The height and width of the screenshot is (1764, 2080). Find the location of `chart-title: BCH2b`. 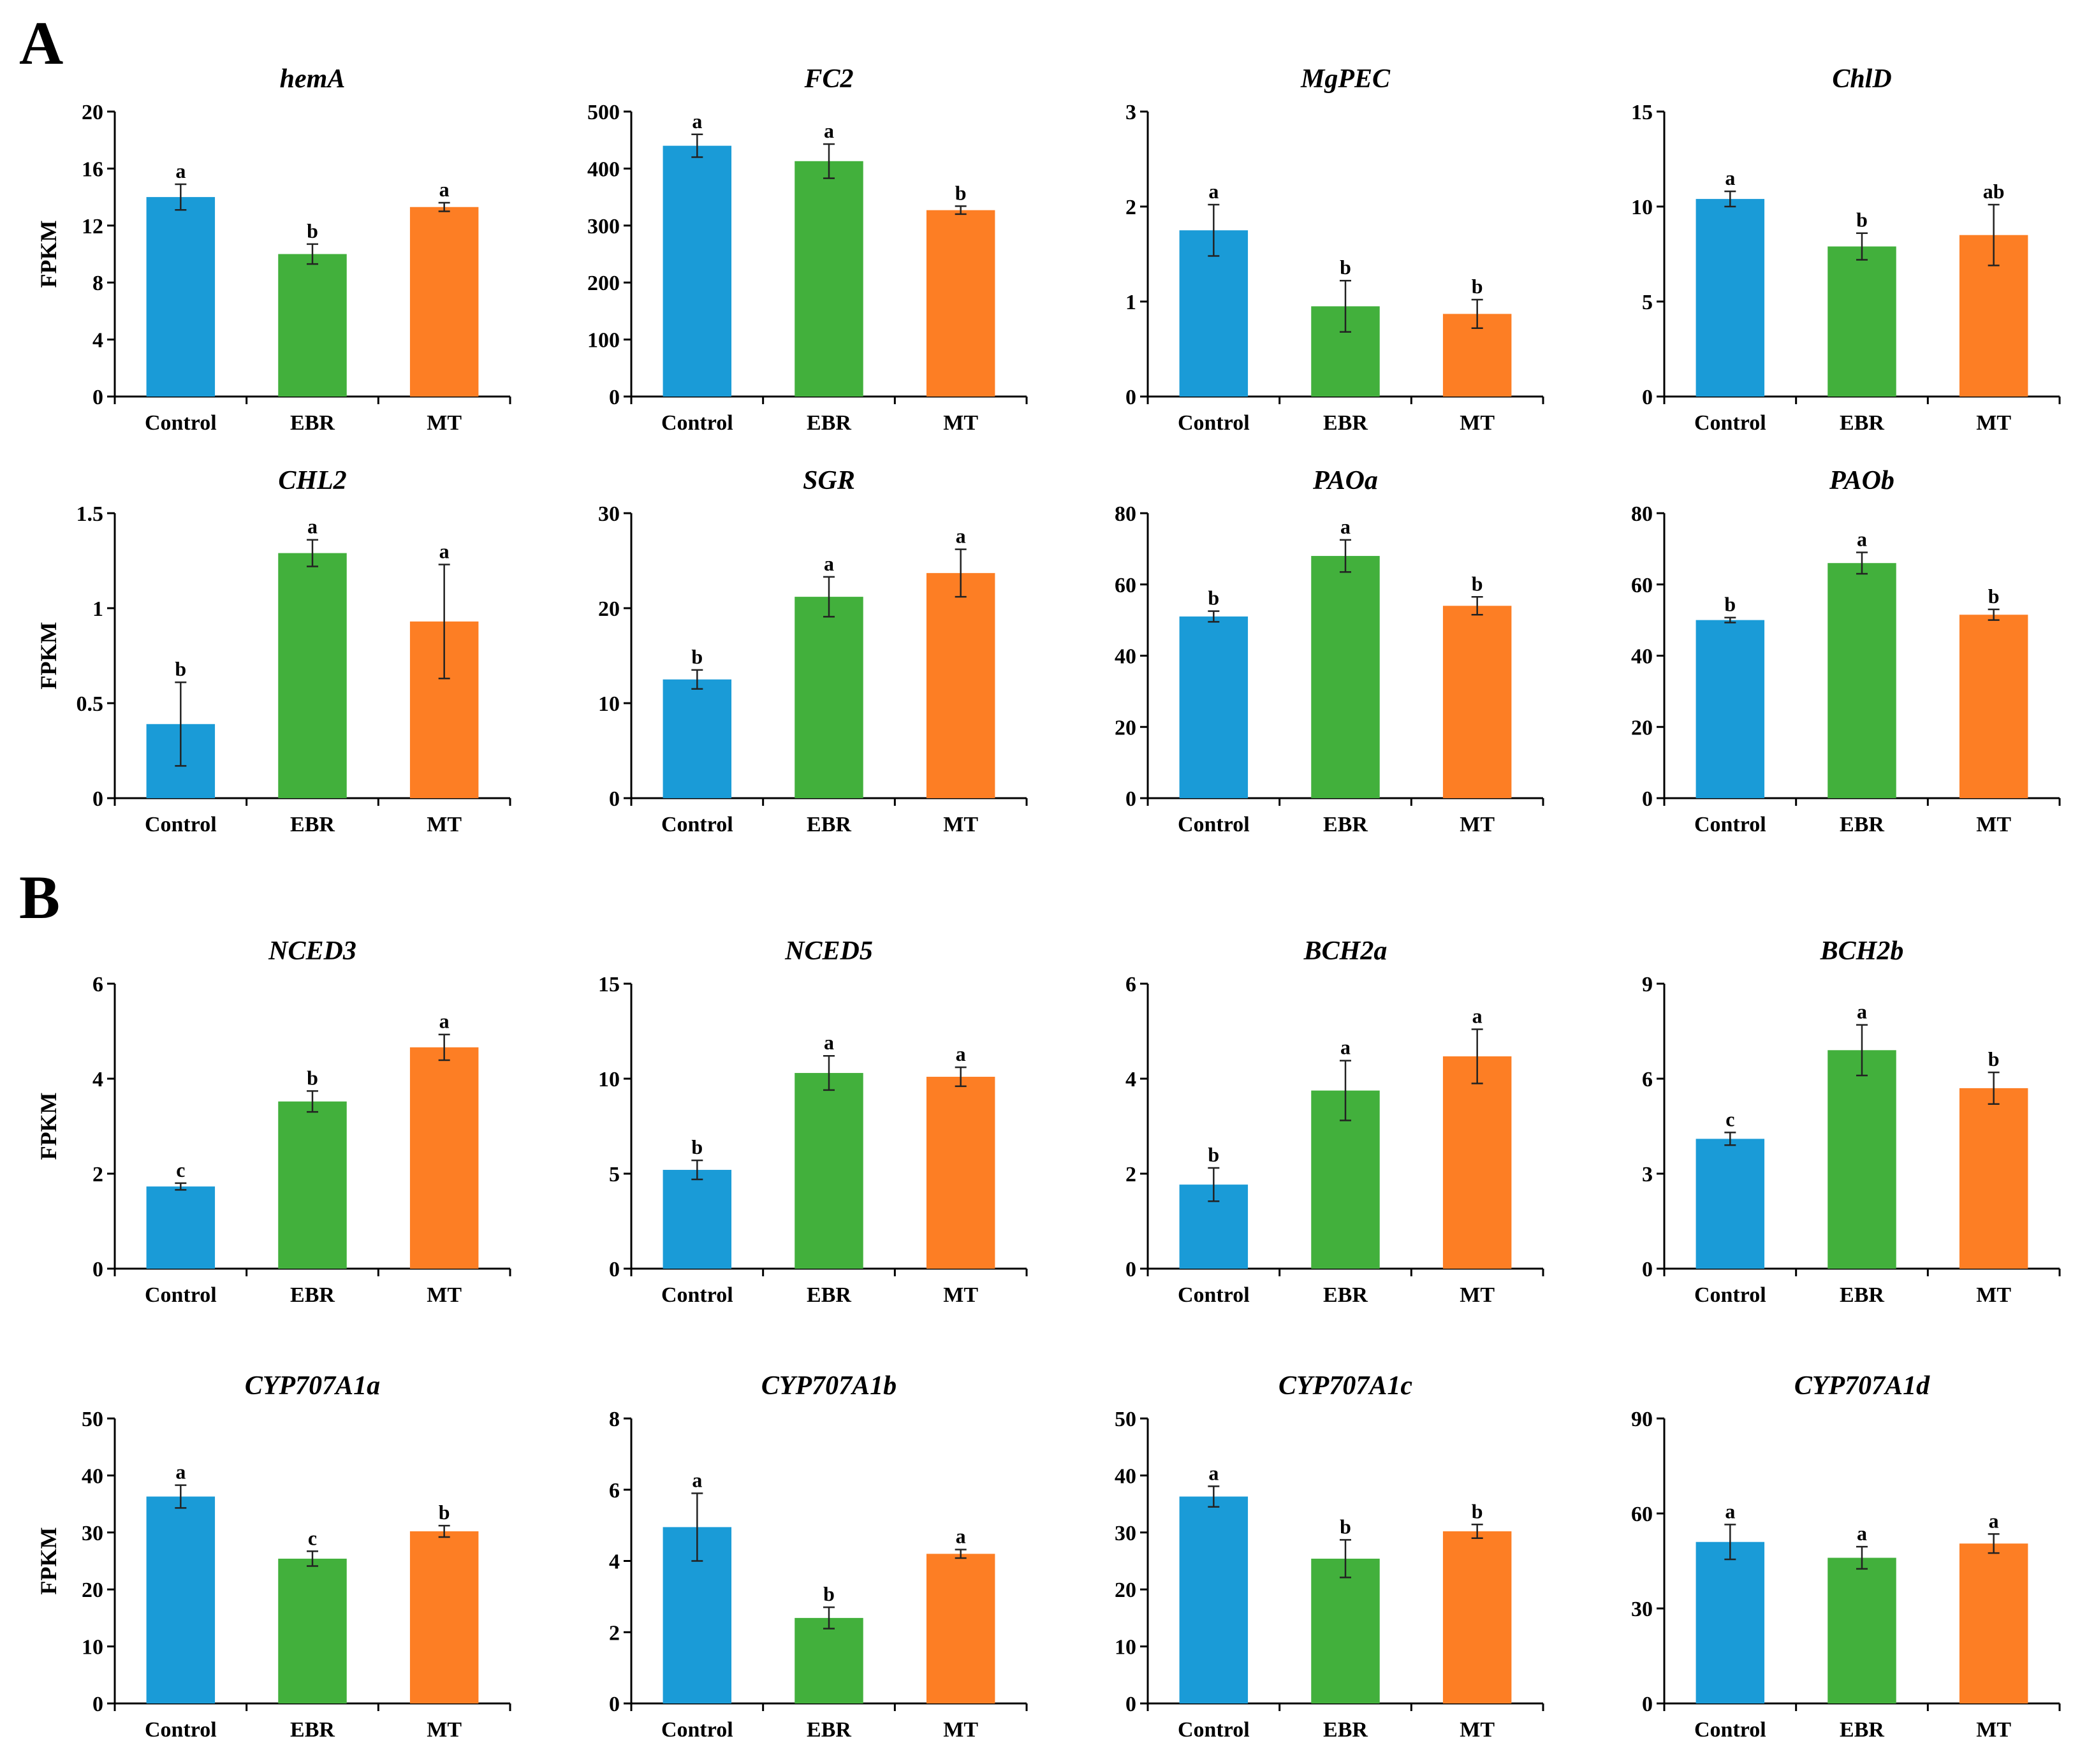

chart-title: BCH2b is located at coordinates (1862, 951).